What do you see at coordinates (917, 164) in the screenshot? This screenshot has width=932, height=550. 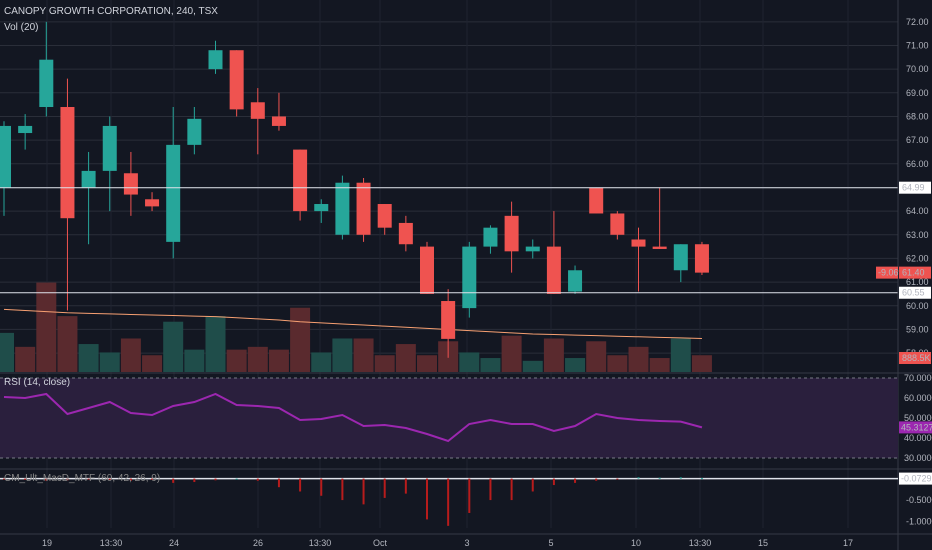 I see `price-tick-label: 66.00` at bounding box center [917, 164].